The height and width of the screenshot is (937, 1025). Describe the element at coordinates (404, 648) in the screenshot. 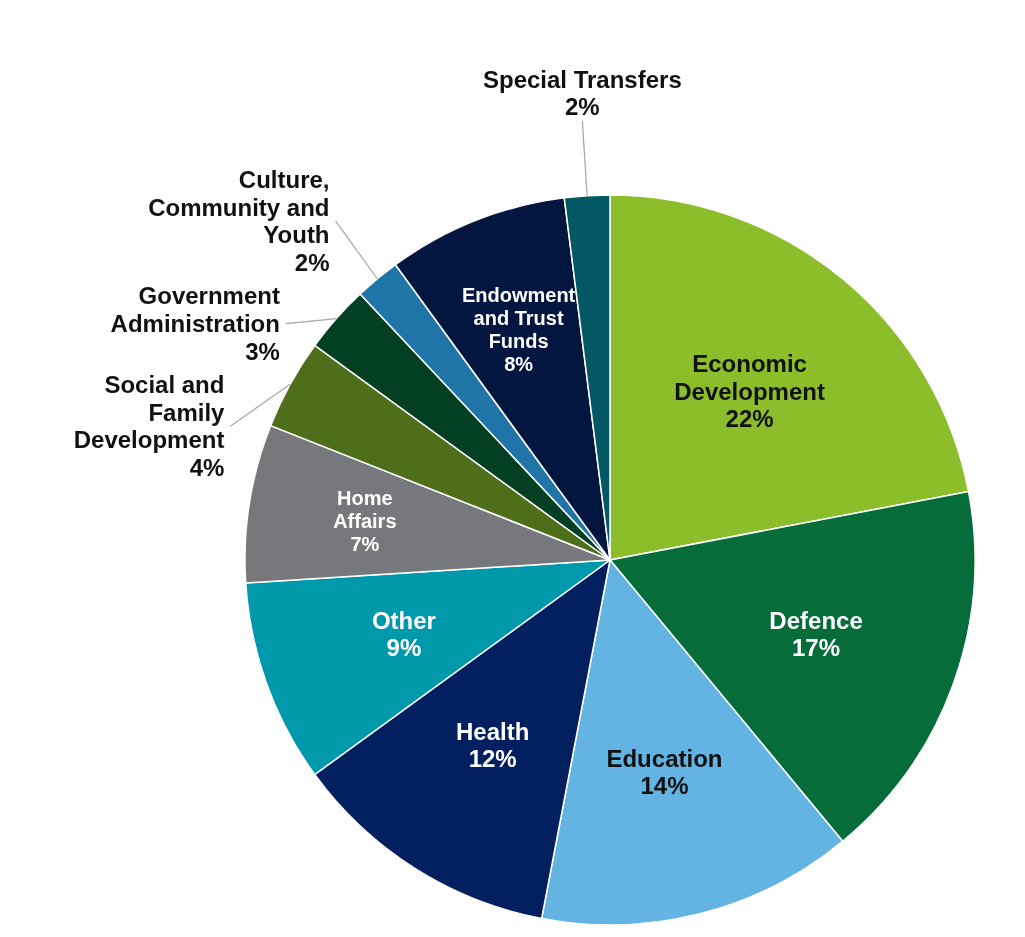

I see `data-label: 9%` at that location.